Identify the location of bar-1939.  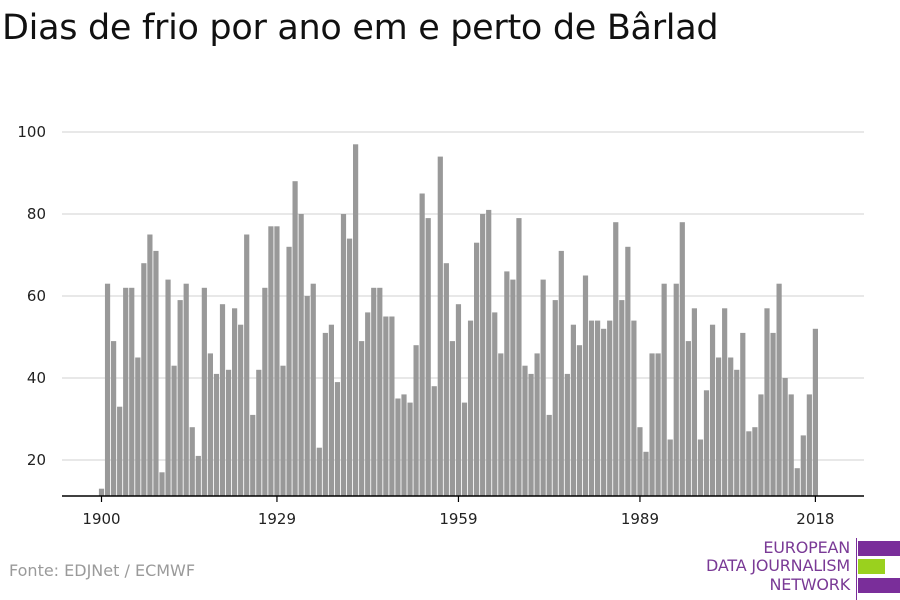
(337, 439).